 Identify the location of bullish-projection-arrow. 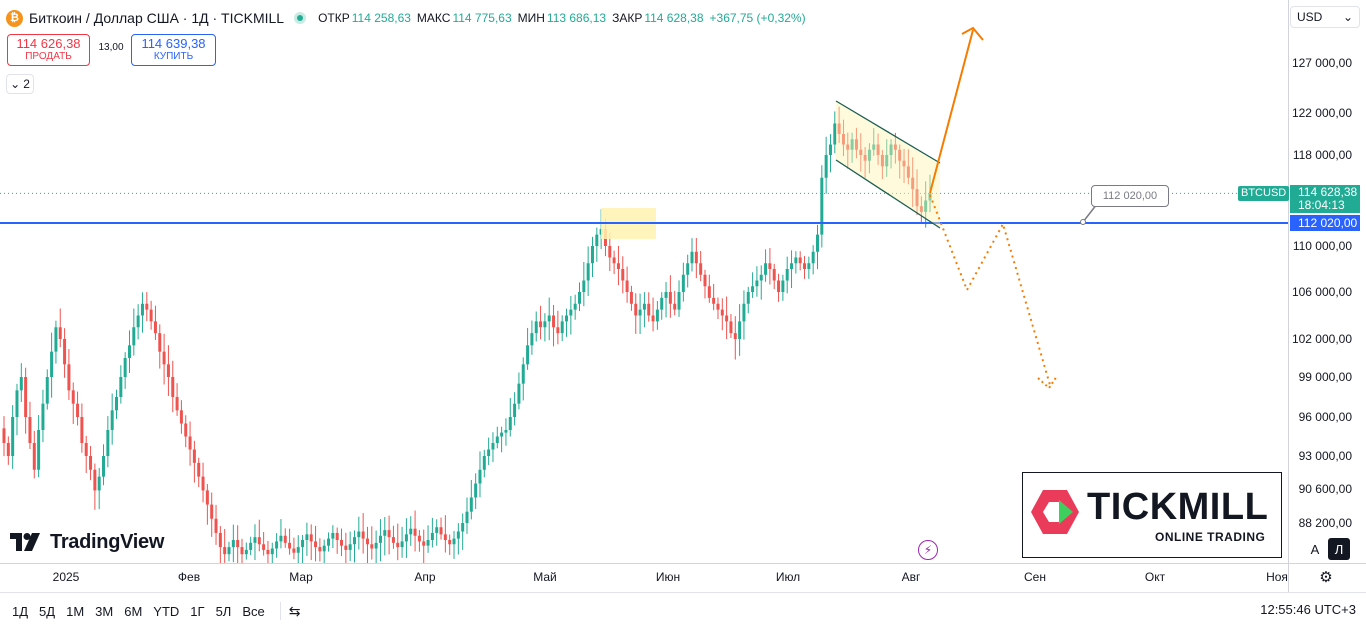
(951, 111).